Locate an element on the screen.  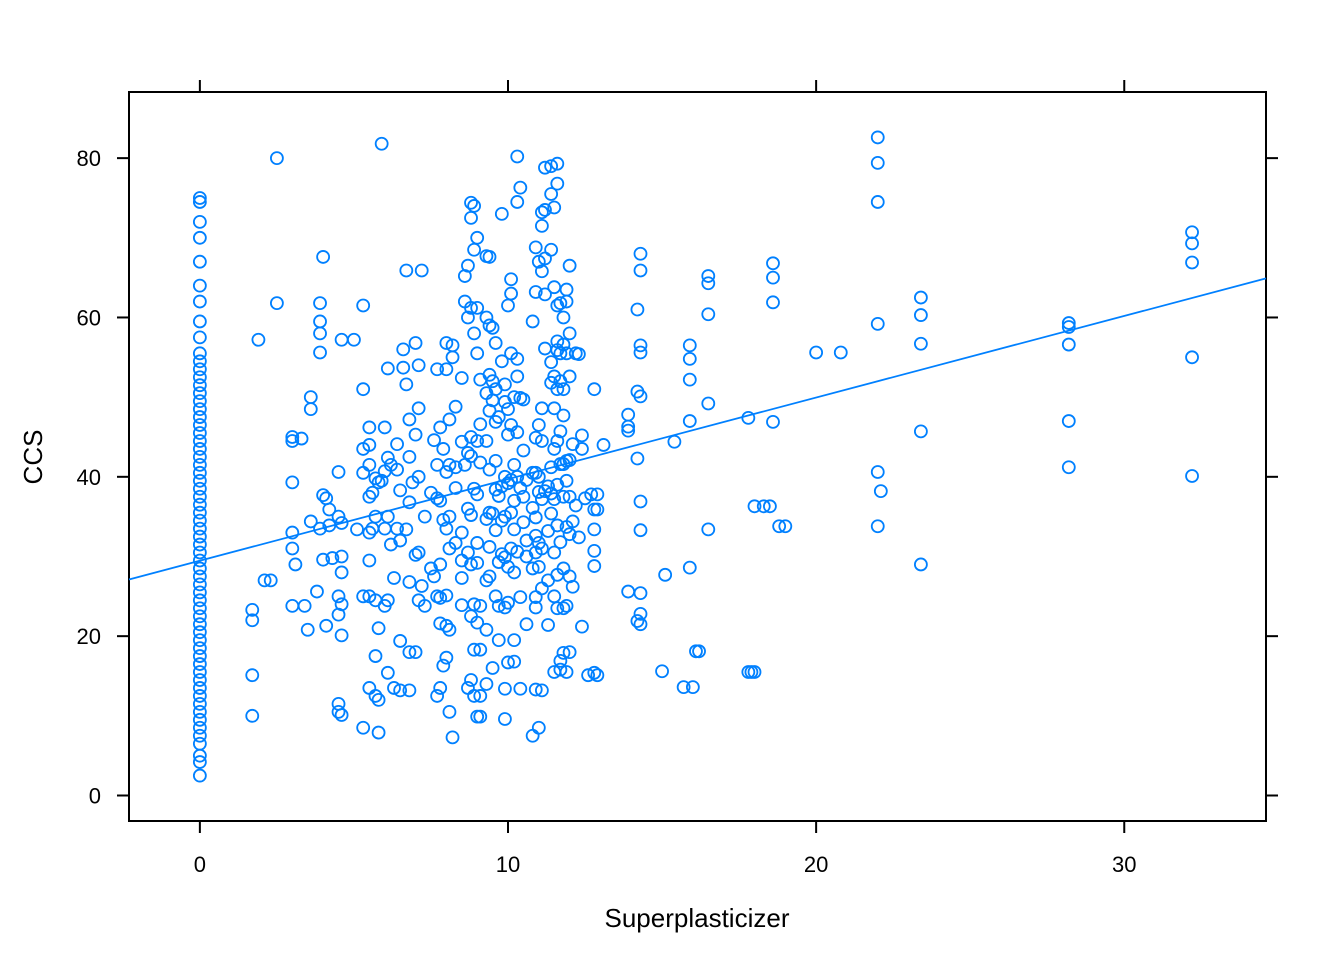
x-axis-title: Superplasticizer is located at coordinates (697, 918).